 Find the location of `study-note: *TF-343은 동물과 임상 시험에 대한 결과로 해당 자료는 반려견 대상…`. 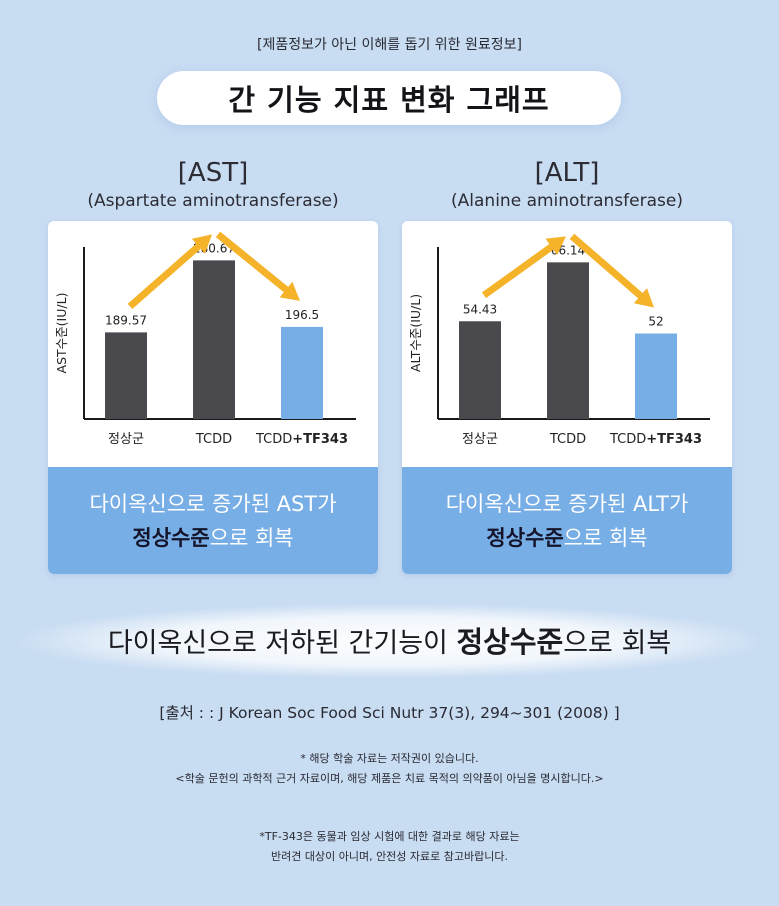

study-note: *TF-343은 동물과 임상 시험에 대한 결과로 해당 자료는 반려견 대상… is located at coordinates (389, 847).